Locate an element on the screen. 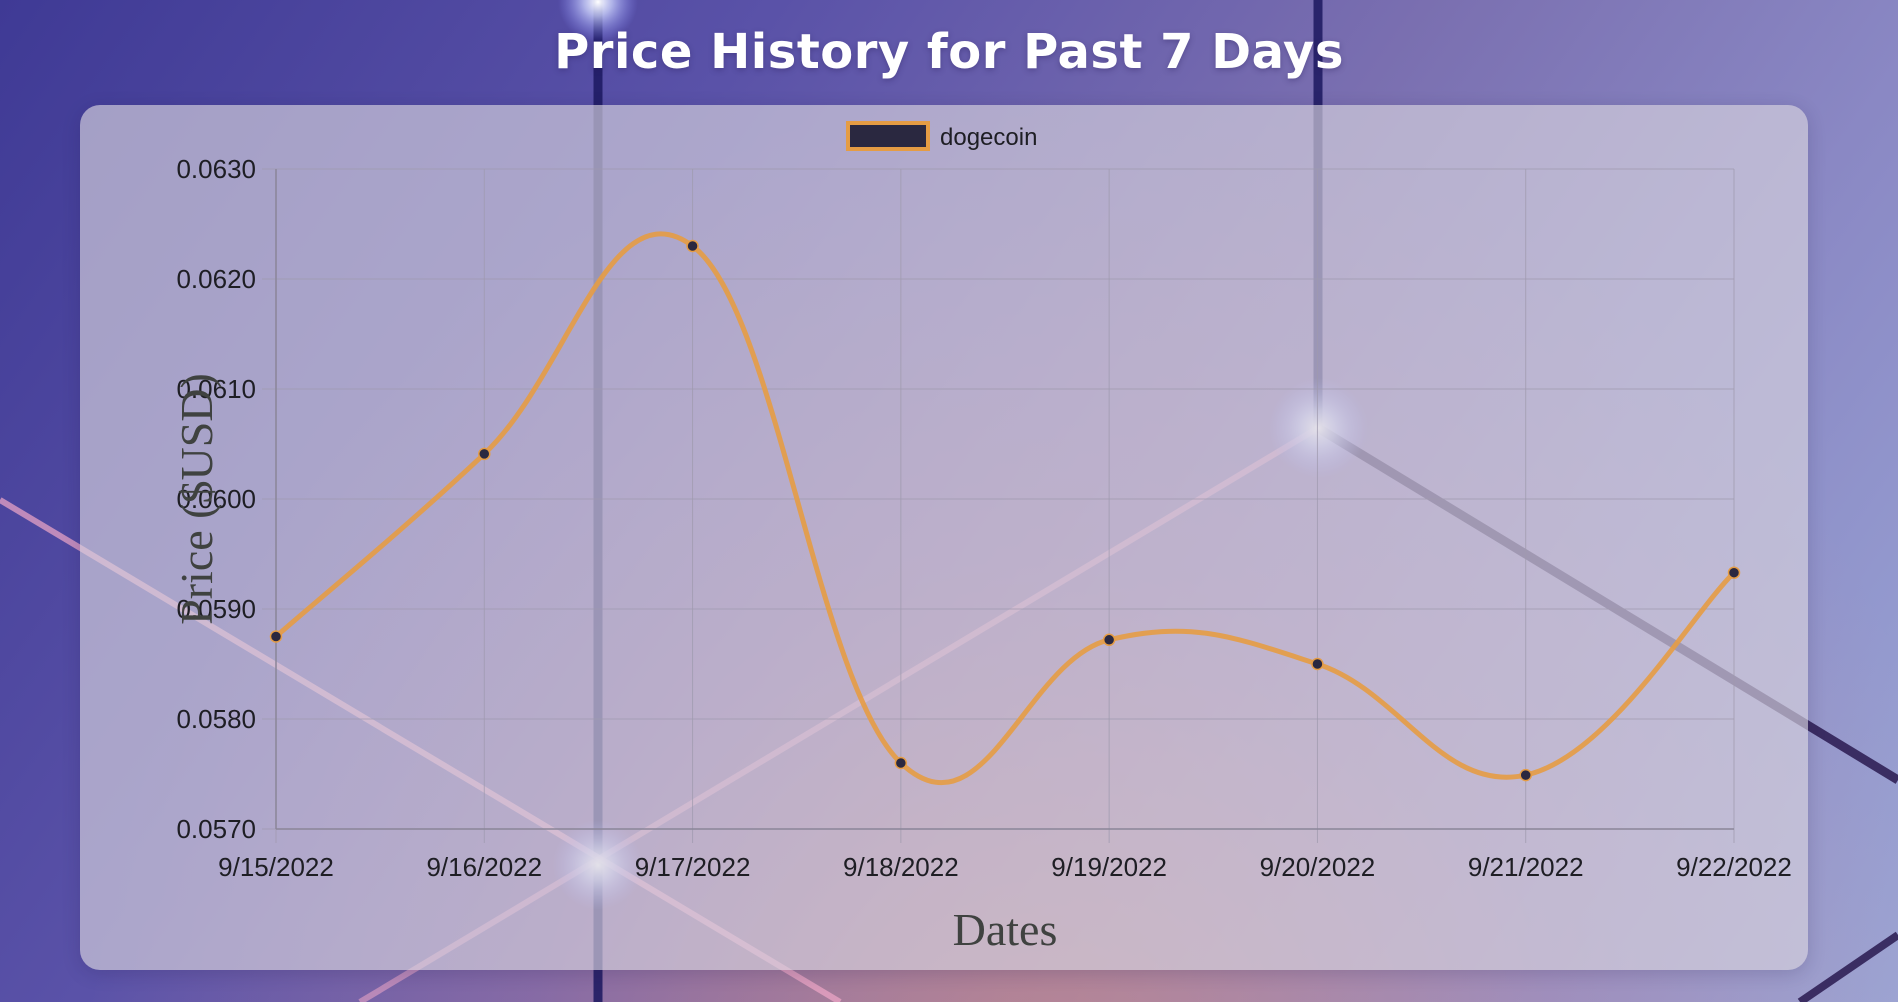 This screenshot has width=1898, height=1002. x-tick-label: 9/18/2022 is located at coordinates (901, 867).